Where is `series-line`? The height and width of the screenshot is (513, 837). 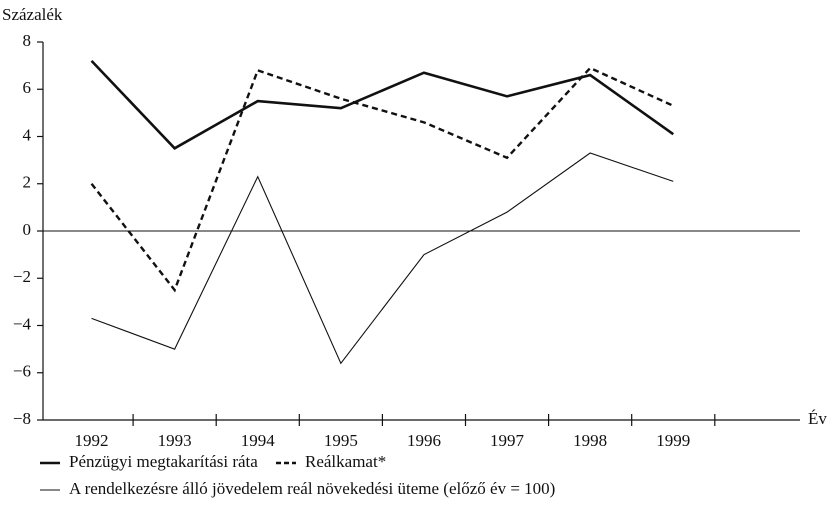 series-line is located at coordinates (382, 105).